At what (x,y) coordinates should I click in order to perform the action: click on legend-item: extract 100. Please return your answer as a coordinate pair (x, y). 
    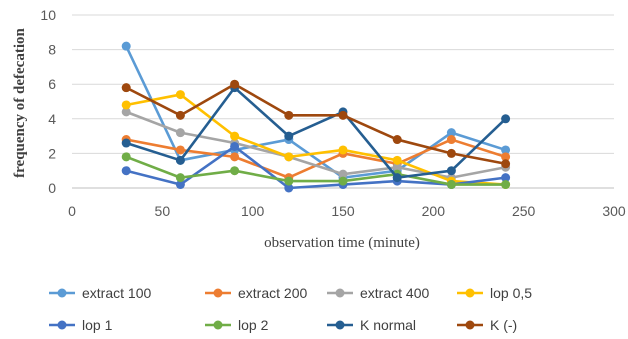
    Looking at the image, I should click on (100, 293).